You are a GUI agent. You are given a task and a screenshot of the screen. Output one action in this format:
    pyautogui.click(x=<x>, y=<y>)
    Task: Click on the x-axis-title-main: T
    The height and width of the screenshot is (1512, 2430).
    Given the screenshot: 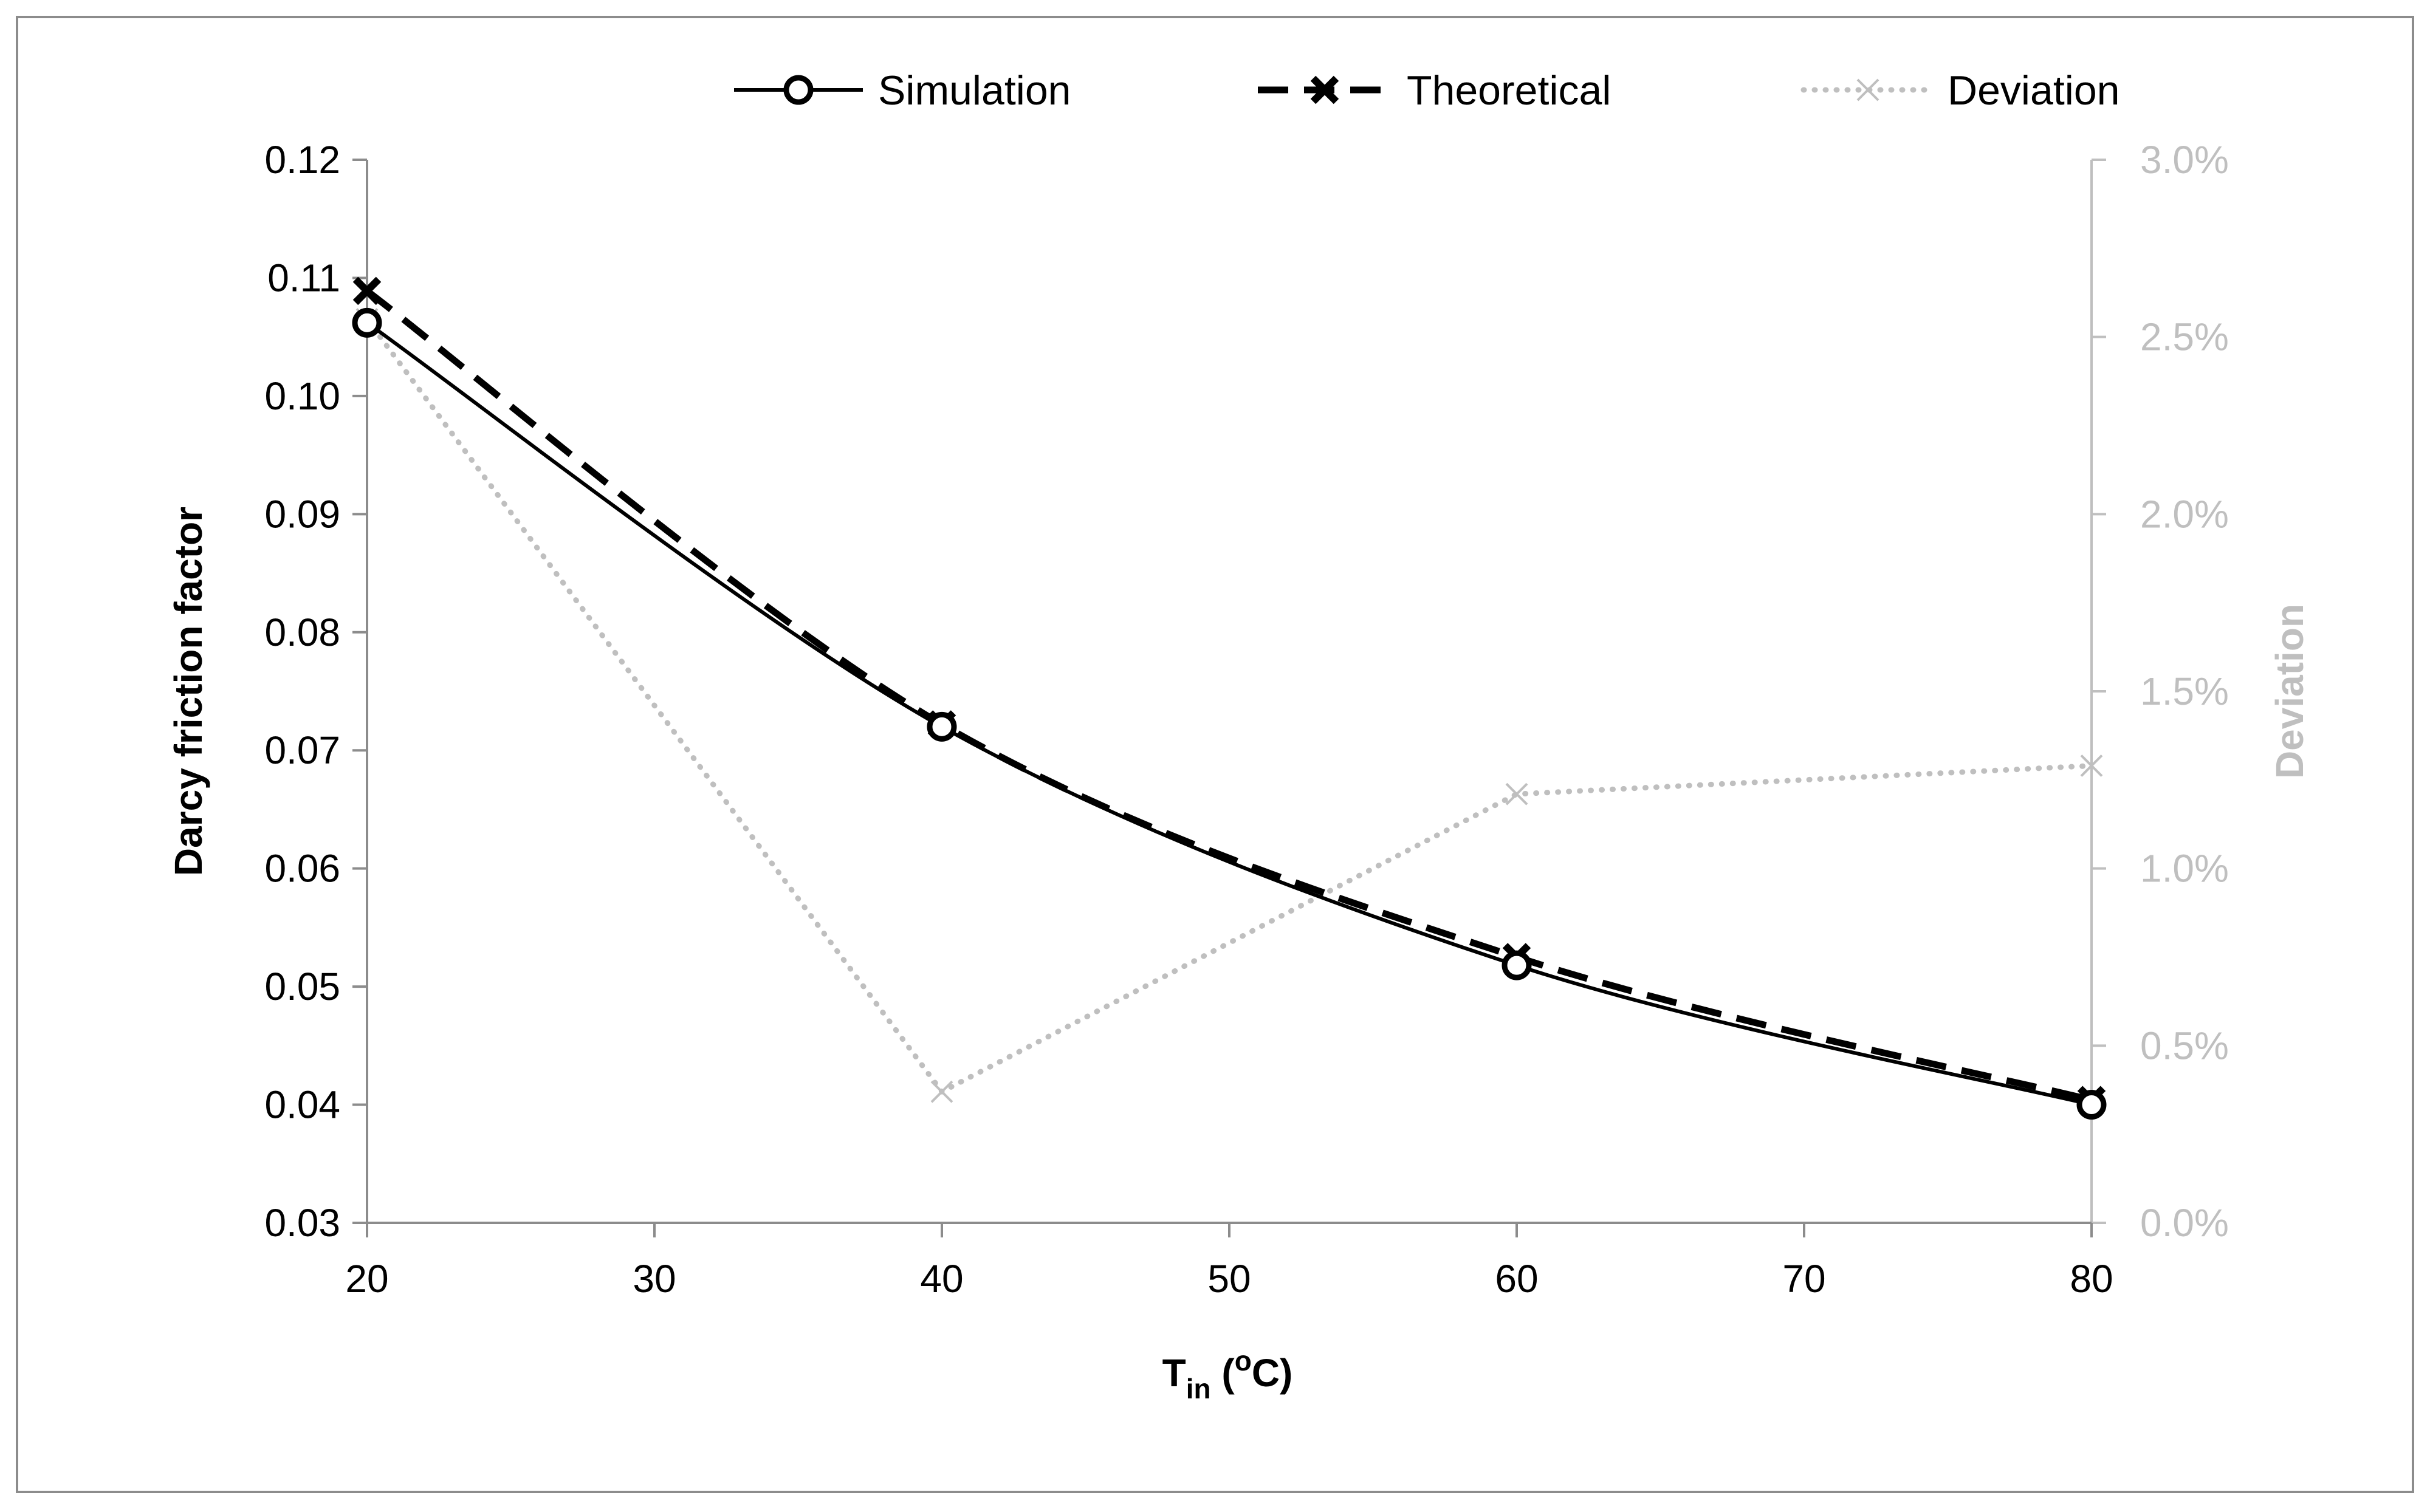 What is the action you would take?
    pyautogui.click(x=1174, y=1373)
    